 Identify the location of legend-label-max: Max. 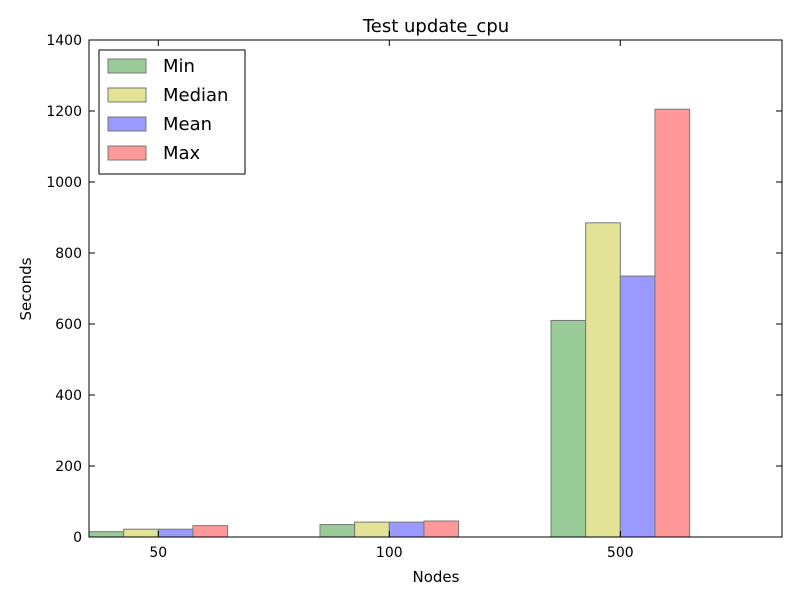
(182, 153).